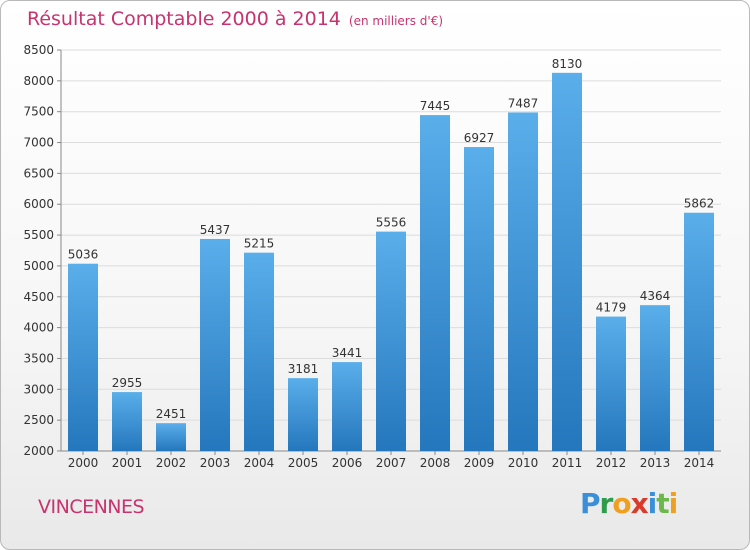 The height and width of the screenshot is (550, 750). What do you see at coordinates (611, 308) in the screenshot?
I see `bar-value-label: 4179` at bounding box center [611, 308].